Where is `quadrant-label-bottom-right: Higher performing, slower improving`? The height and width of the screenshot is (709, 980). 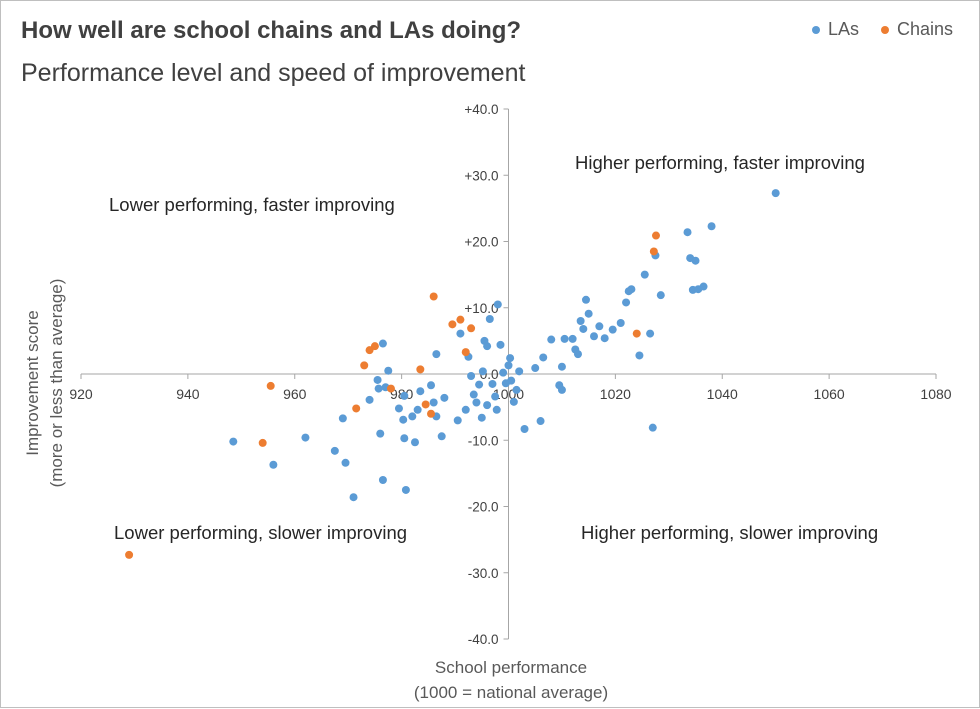 quadrant-label-bottom-right: Higher performing, slower improving is located at coordinates (730, 532).